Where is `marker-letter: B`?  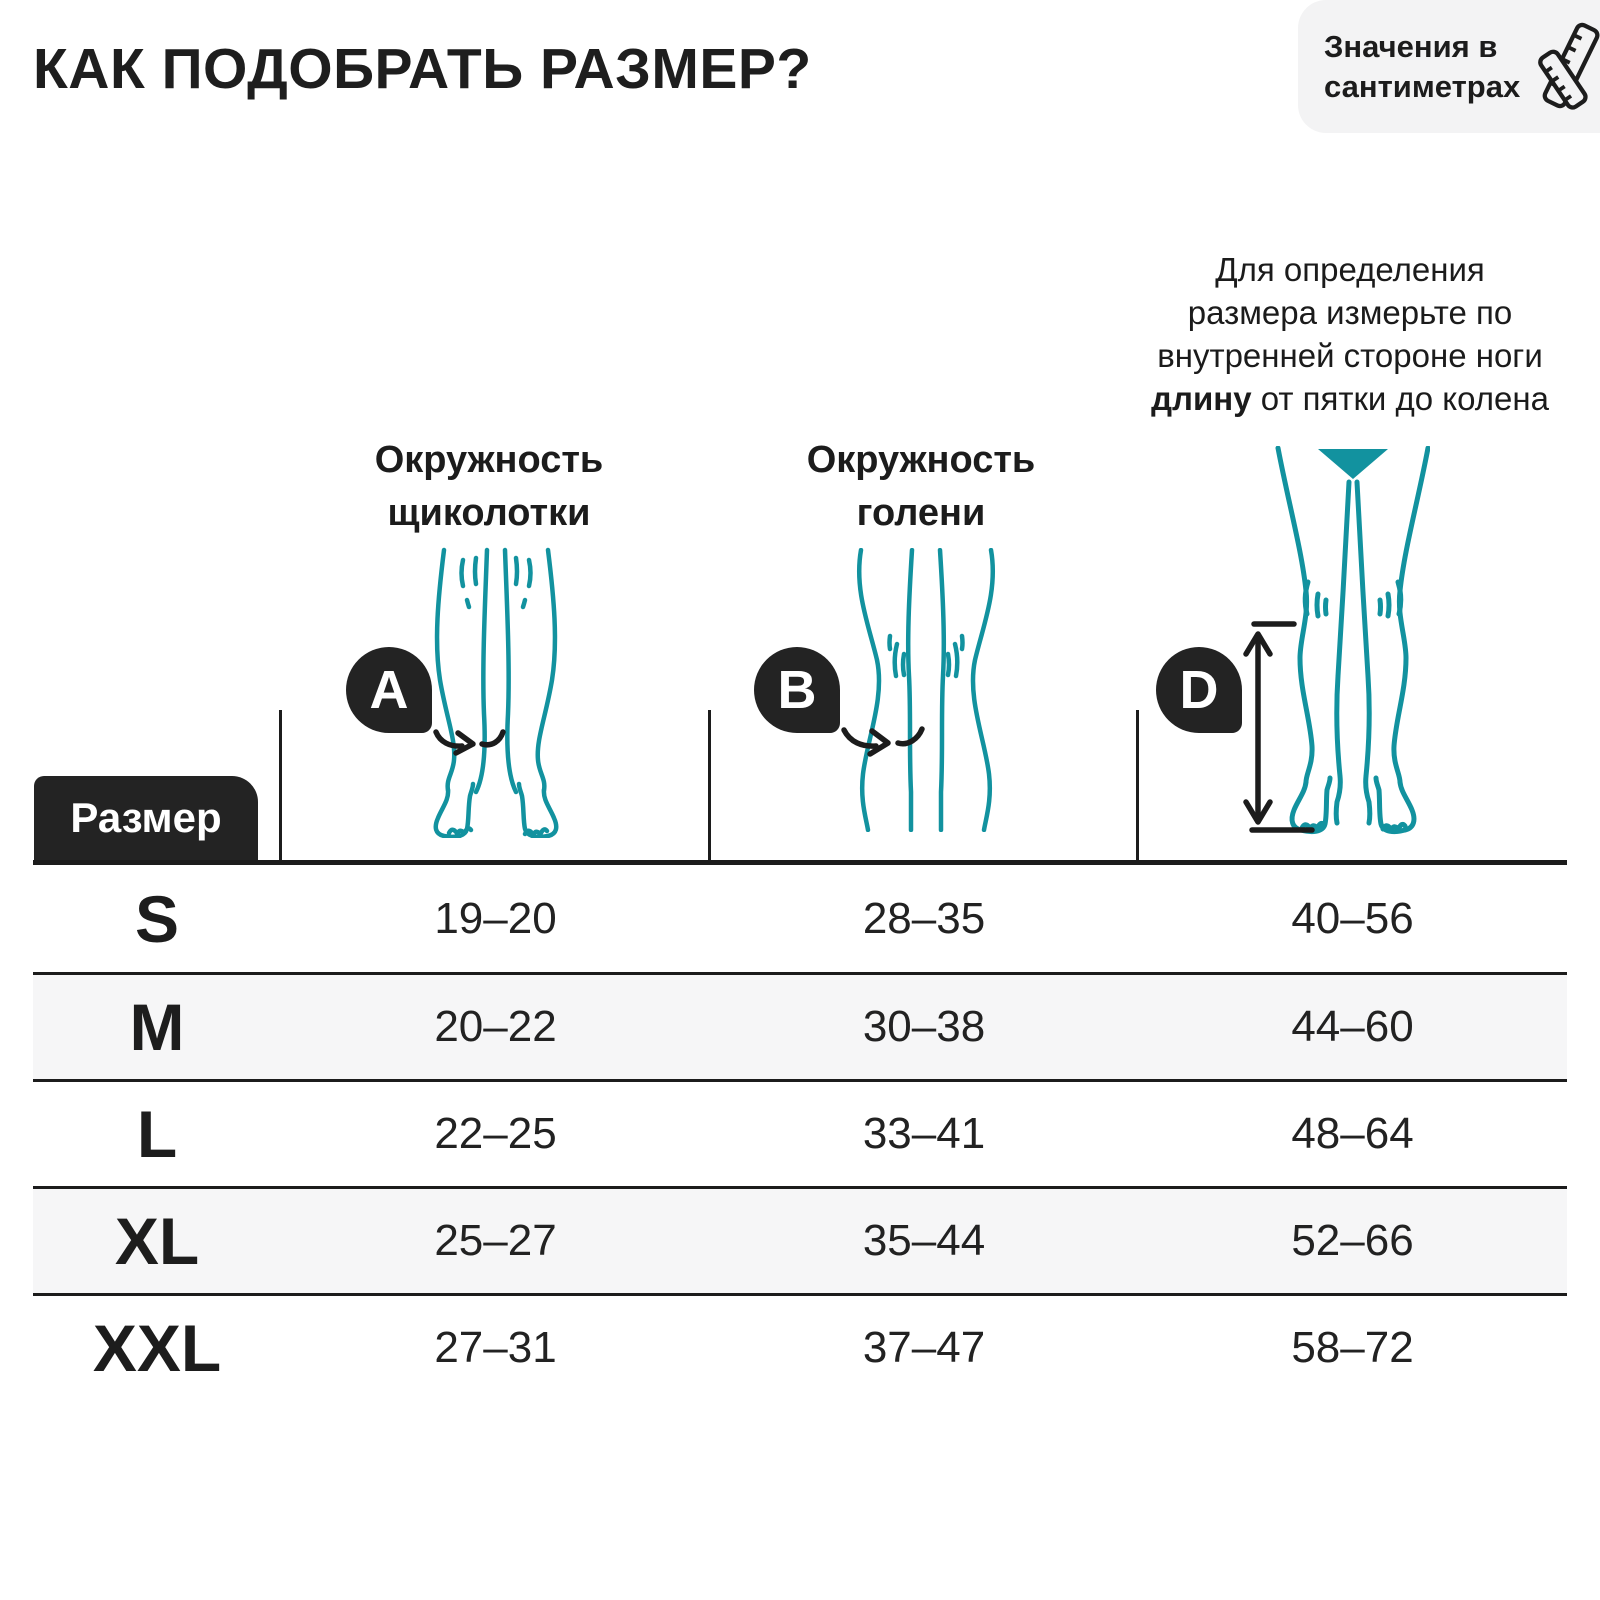 marker-letter: B is located at coordinates (797, 690).